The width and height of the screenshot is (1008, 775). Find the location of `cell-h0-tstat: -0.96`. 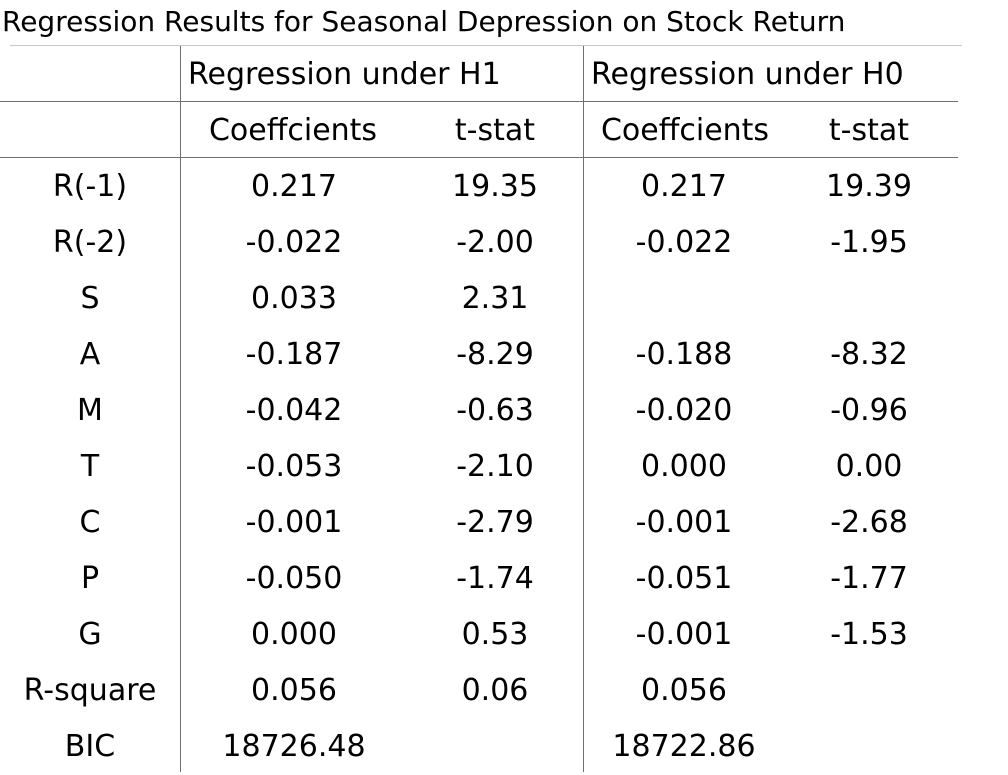

cell-h0-tstat: -0.96 is located at coordinates (869, 410).